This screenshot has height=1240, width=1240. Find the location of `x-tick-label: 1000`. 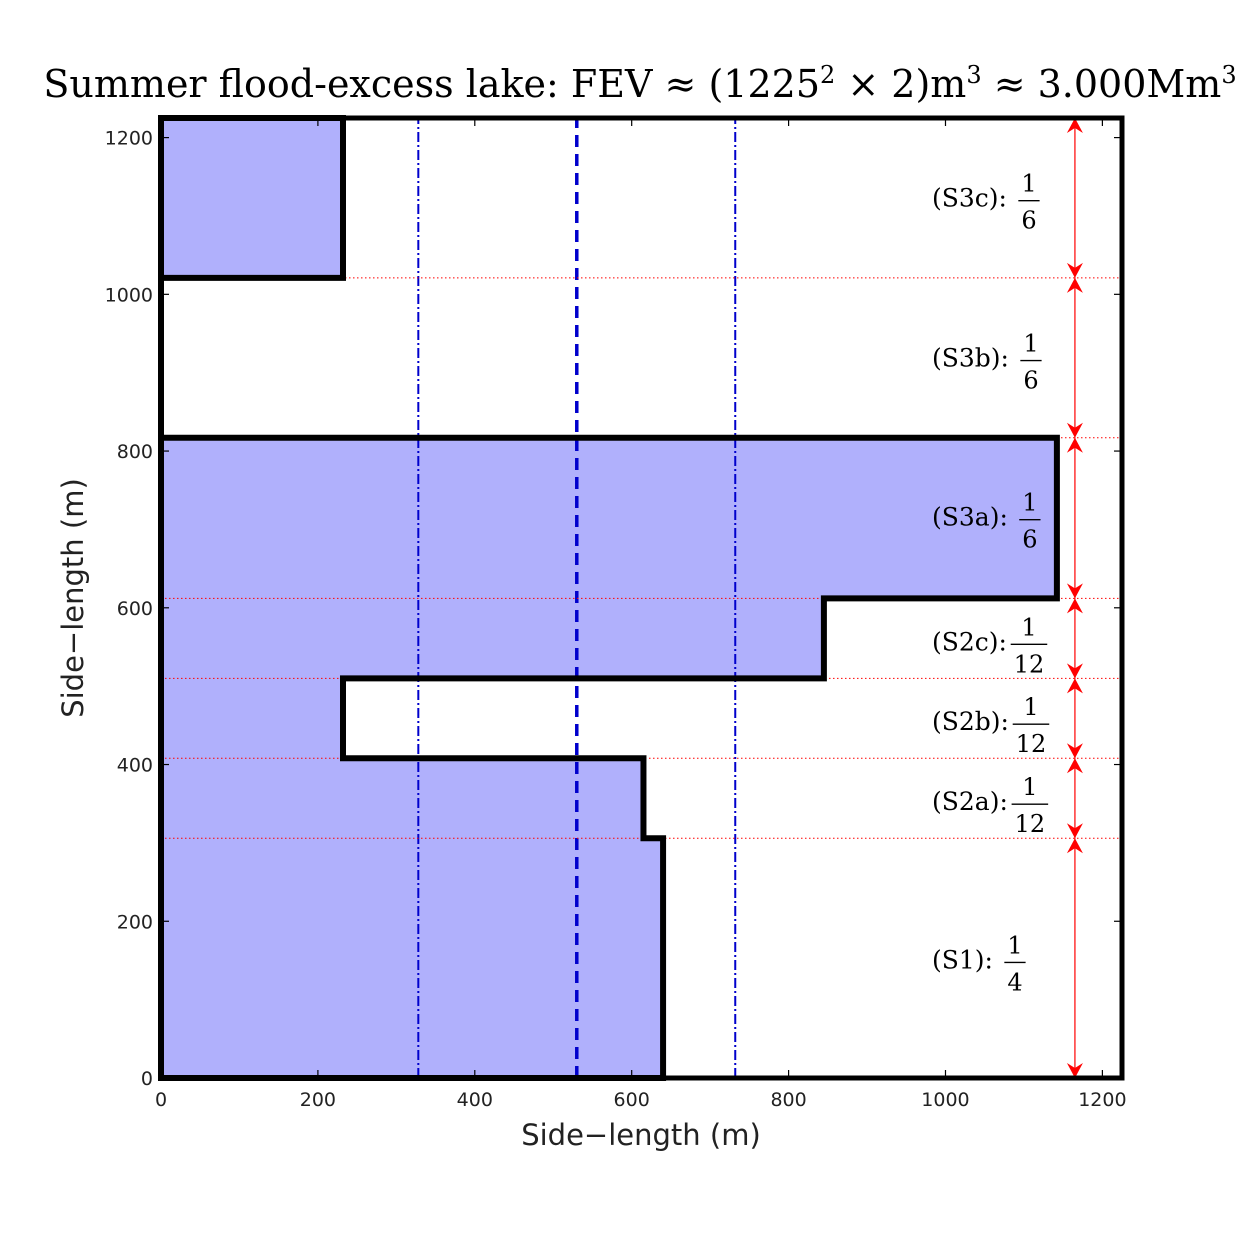

x-tick-label: 1000 is located at coordinates (945, 1100).